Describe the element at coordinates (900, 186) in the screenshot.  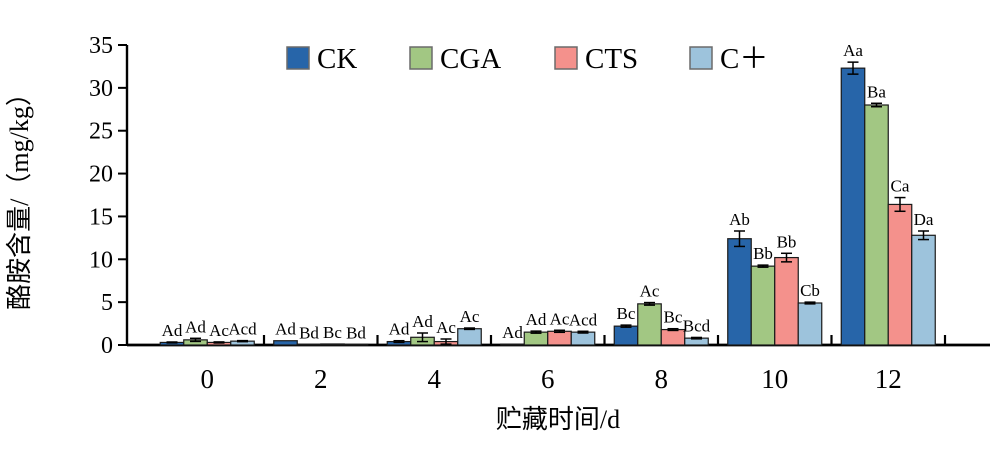
I see `significance-label: Ca` at that location.